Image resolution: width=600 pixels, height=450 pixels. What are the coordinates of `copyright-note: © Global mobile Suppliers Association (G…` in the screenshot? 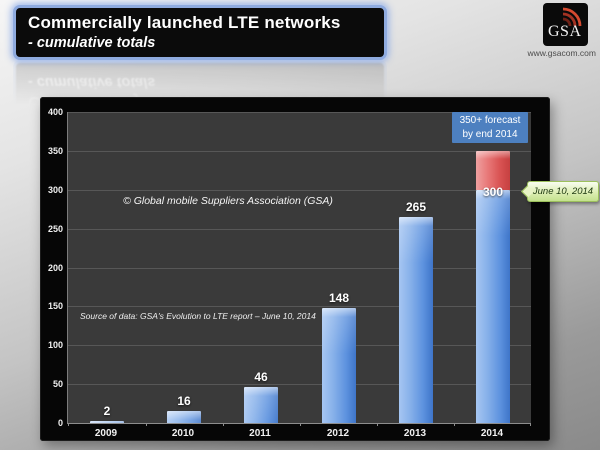 It's located at (228, 201).